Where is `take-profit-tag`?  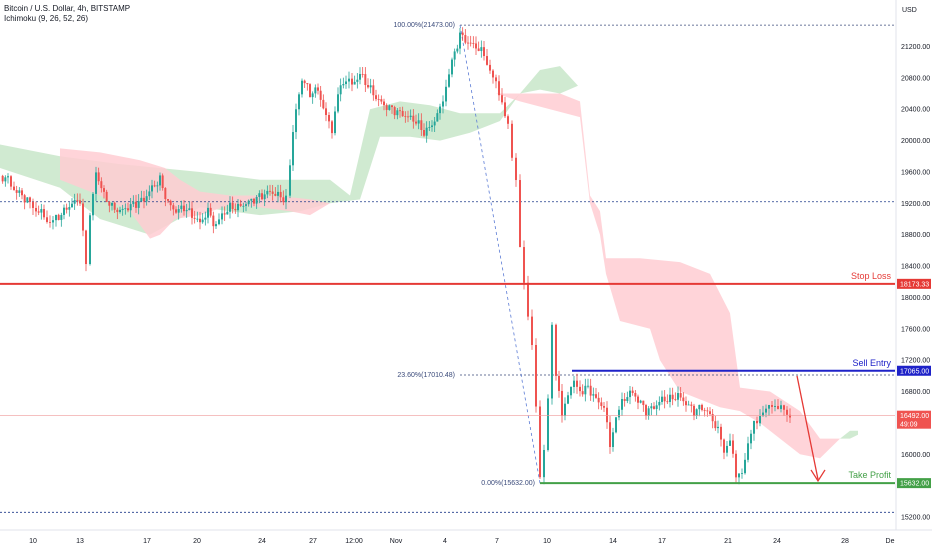
take-profit-tag is located at coordinates (914, 483).